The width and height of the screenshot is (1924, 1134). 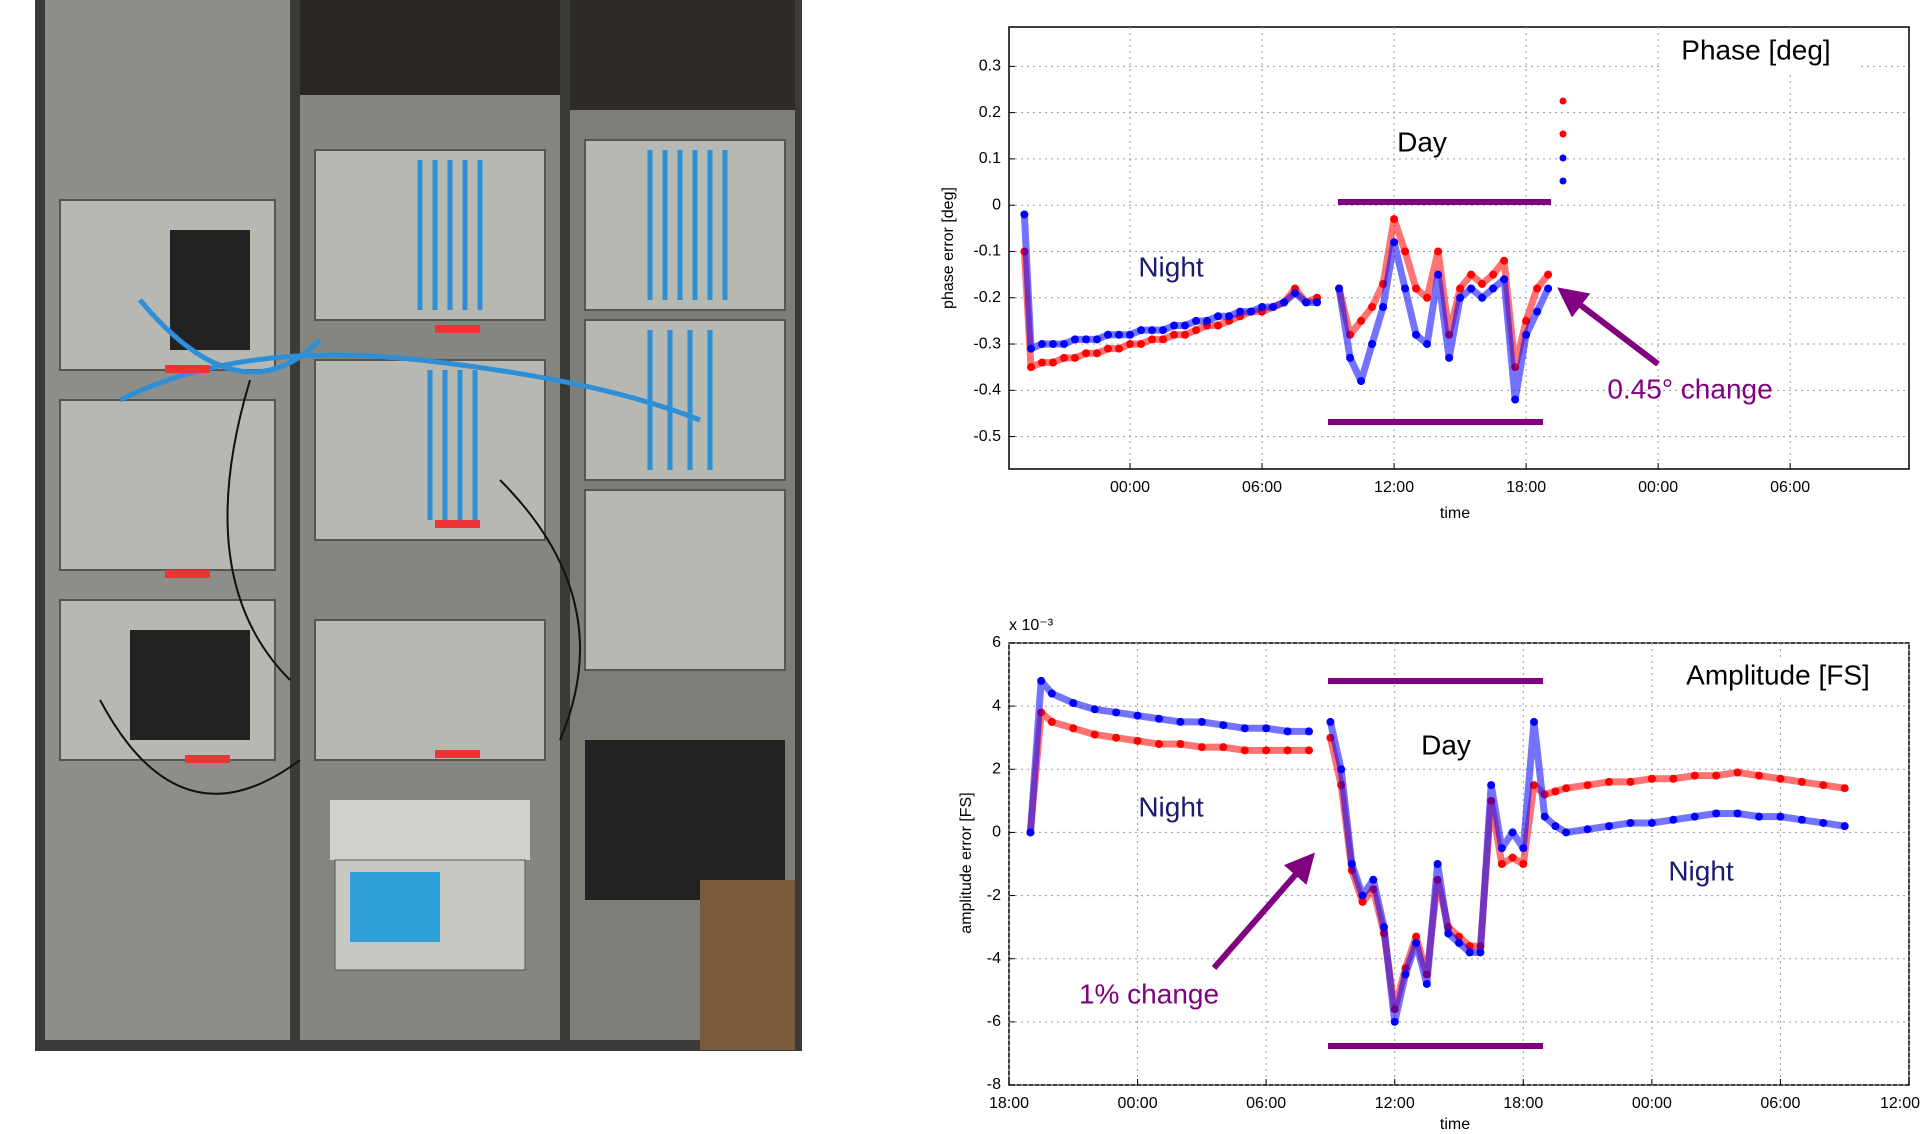 What do you see at coordinates (990, 158) in the screenshot?
I see `y-tick-label: 0.1` at bounding box center [990, 158].